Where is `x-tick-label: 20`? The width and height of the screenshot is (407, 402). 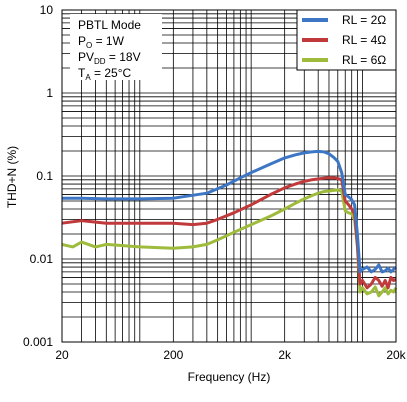 x-tick-label: 20 is located at coordinates (62, 355).